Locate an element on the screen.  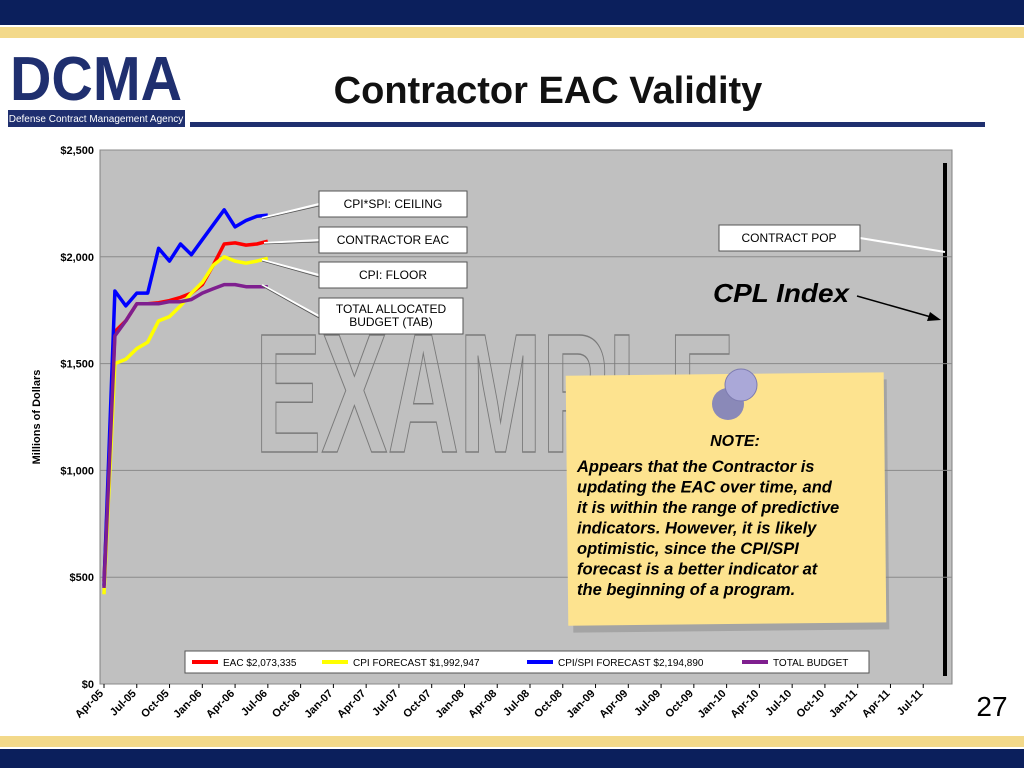
logo-band is located at coordinates (96, 118).